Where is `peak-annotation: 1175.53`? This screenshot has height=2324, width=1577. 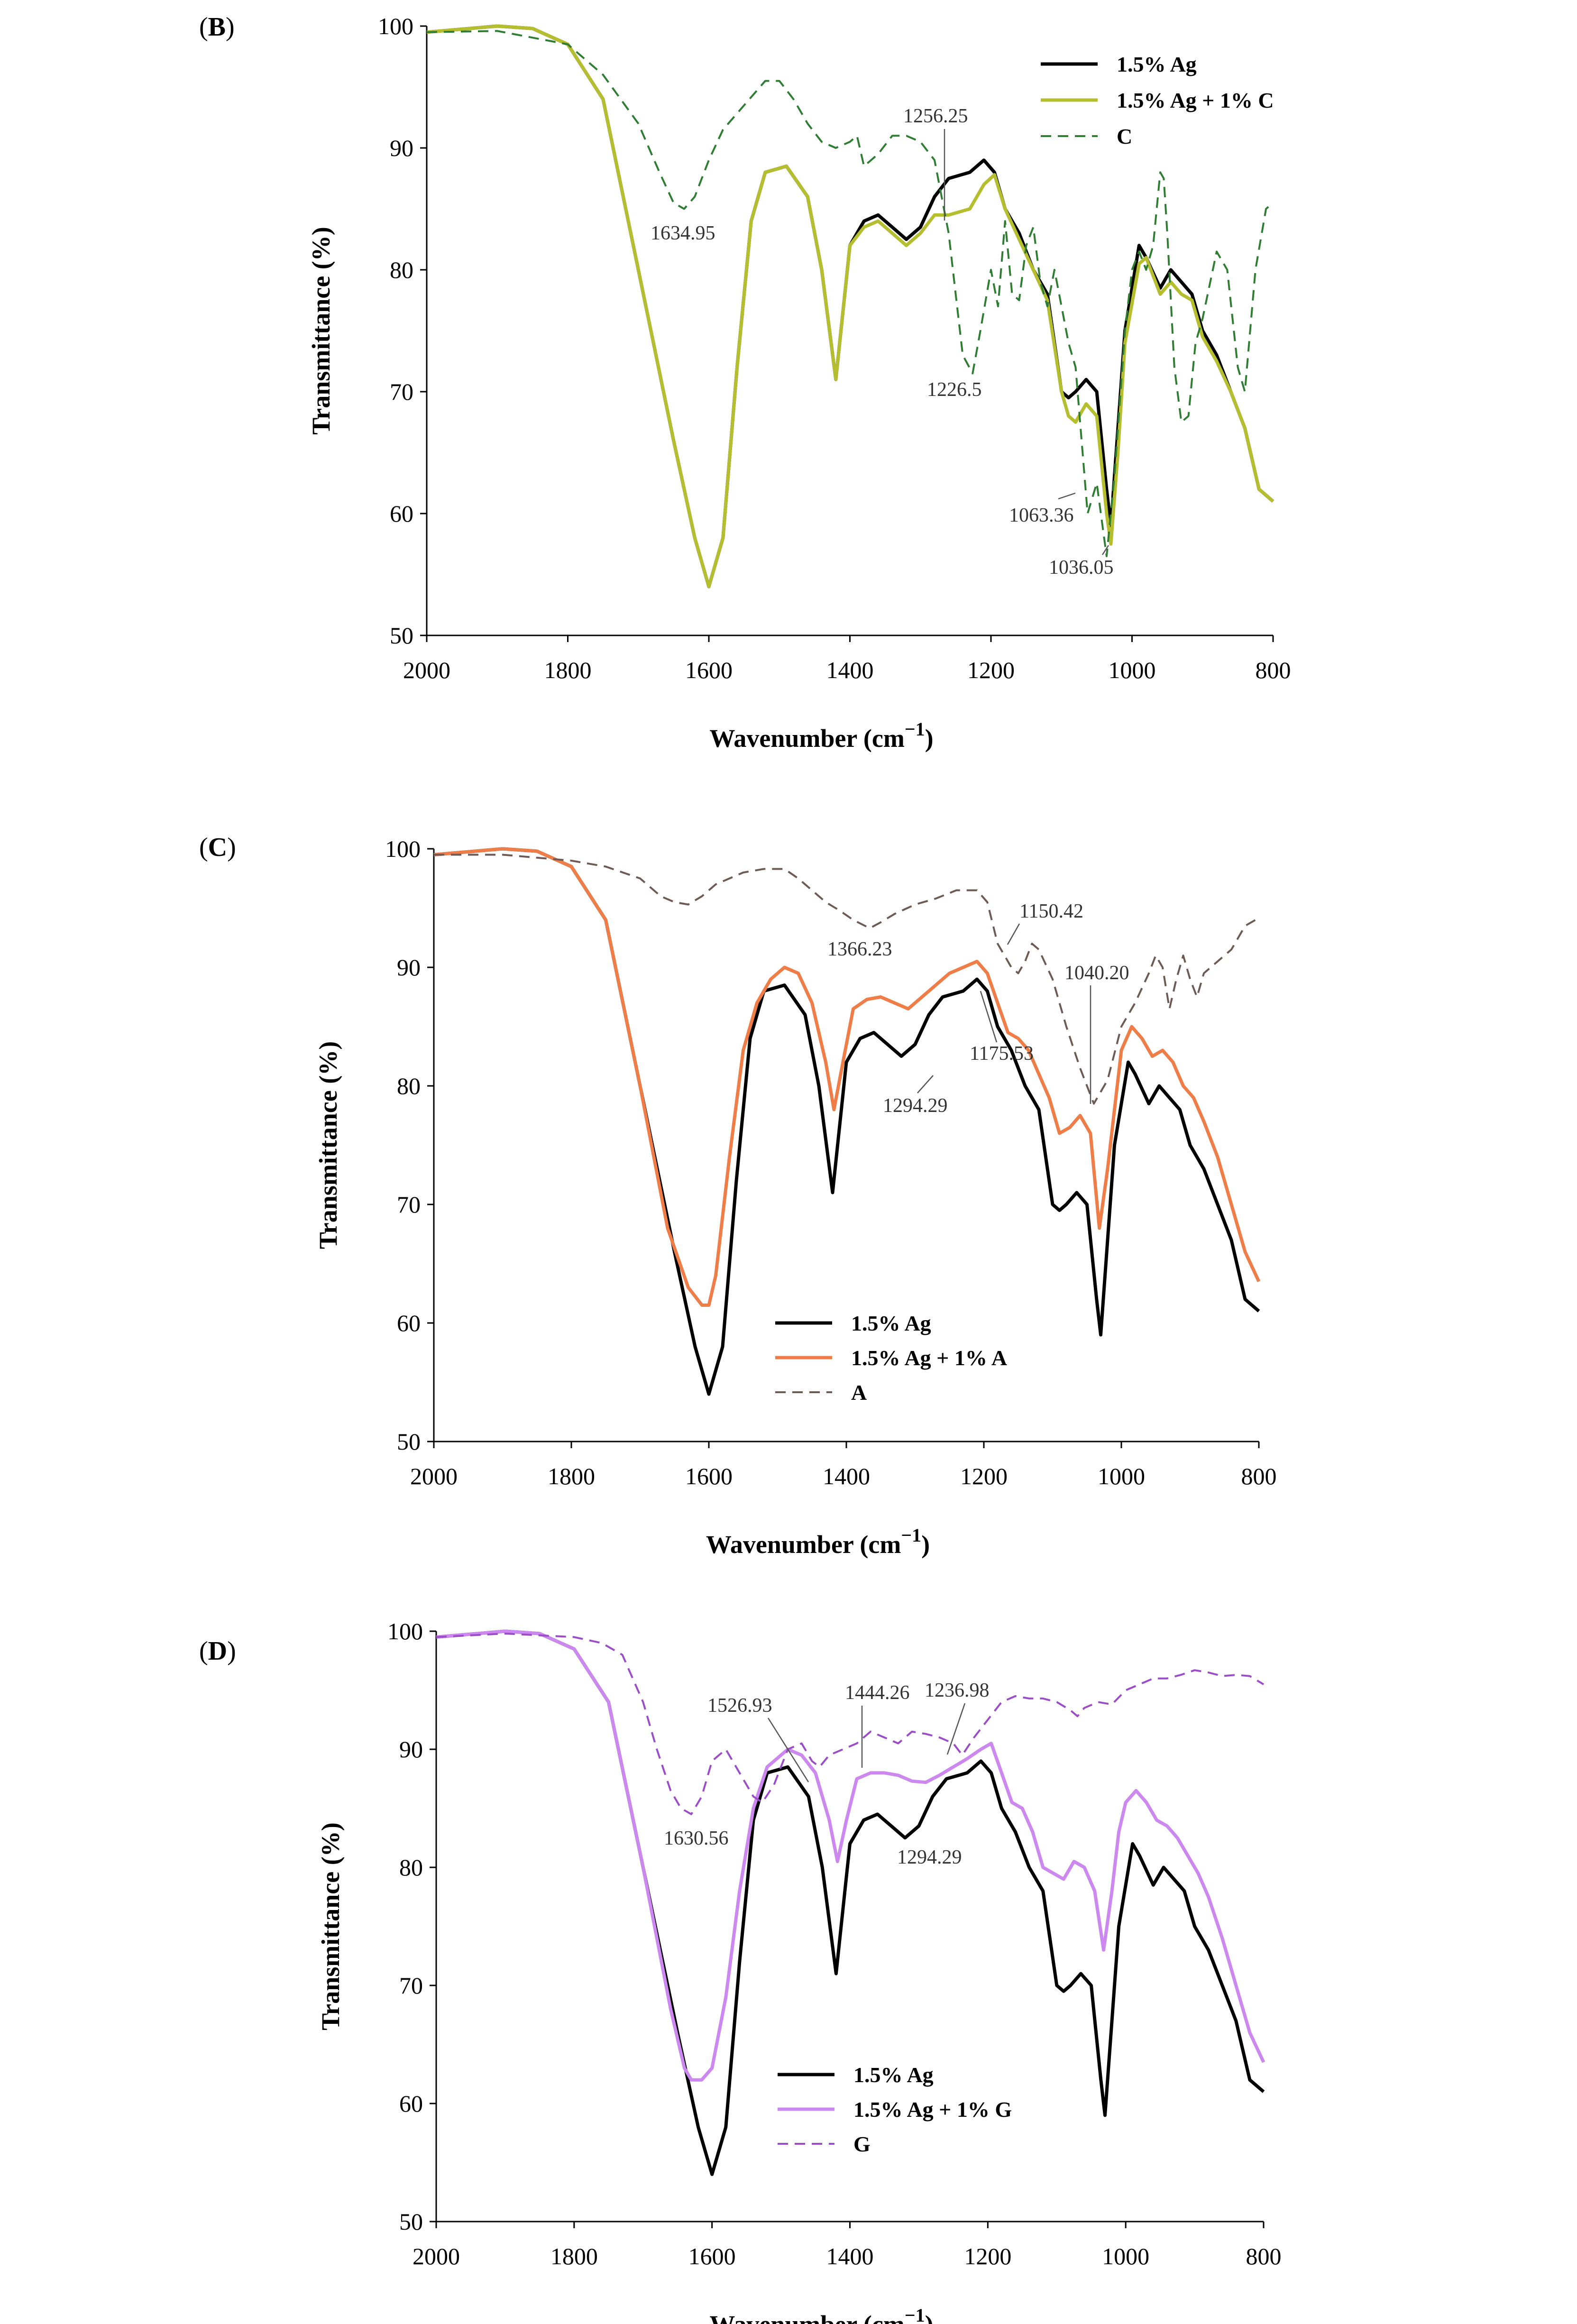
peak-annotation: 1175.53 is located at coordinates (1002, 1054).